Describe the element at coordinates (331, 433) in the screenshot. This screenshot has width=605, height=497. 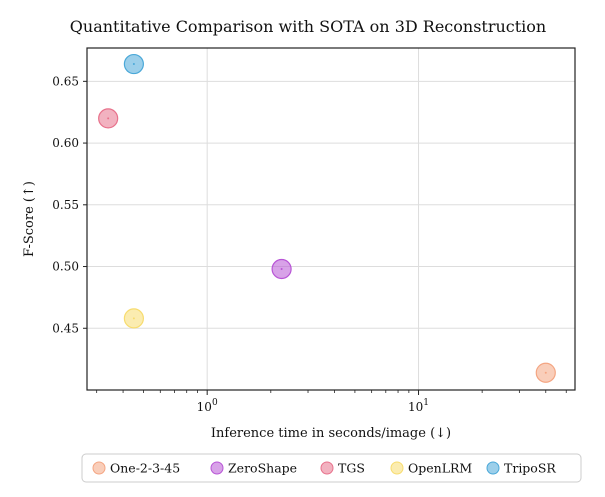
I see `x-axis-label: Inference time in seconds/image (↓)` at that location.